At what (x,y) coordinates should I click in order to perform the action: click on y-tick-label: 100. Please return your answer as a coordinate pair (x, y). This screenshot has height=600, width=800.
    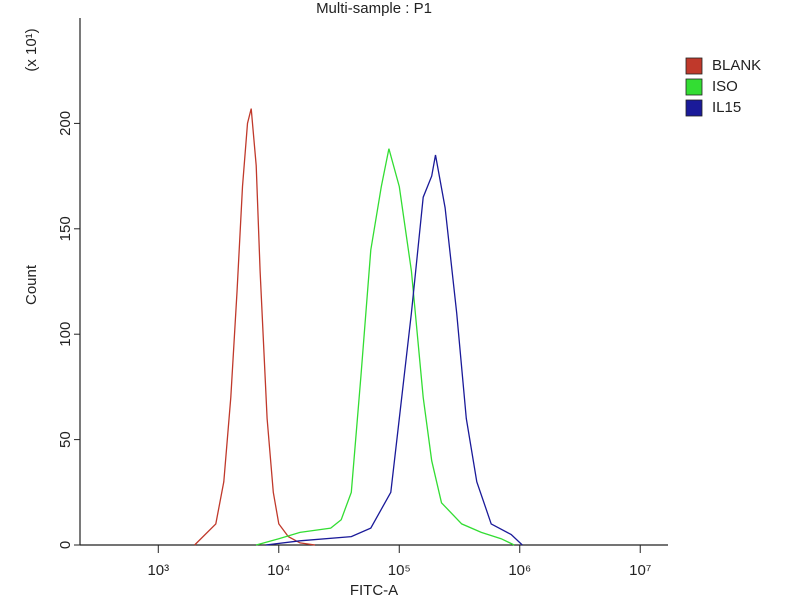
    Looking at the image, I should click on (65, 334).